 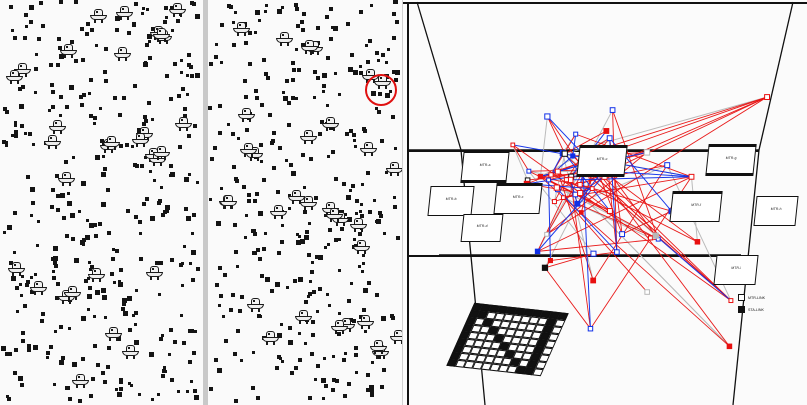 I want to click on legend-item-2: STA-LINK, so click(x=751, y=309).